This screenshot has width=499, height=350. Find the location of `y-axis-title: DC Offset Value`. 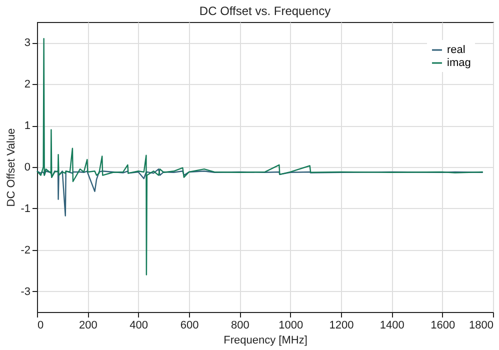

y-axis-title: DC Offset Value is located at coordinates (12, 167).